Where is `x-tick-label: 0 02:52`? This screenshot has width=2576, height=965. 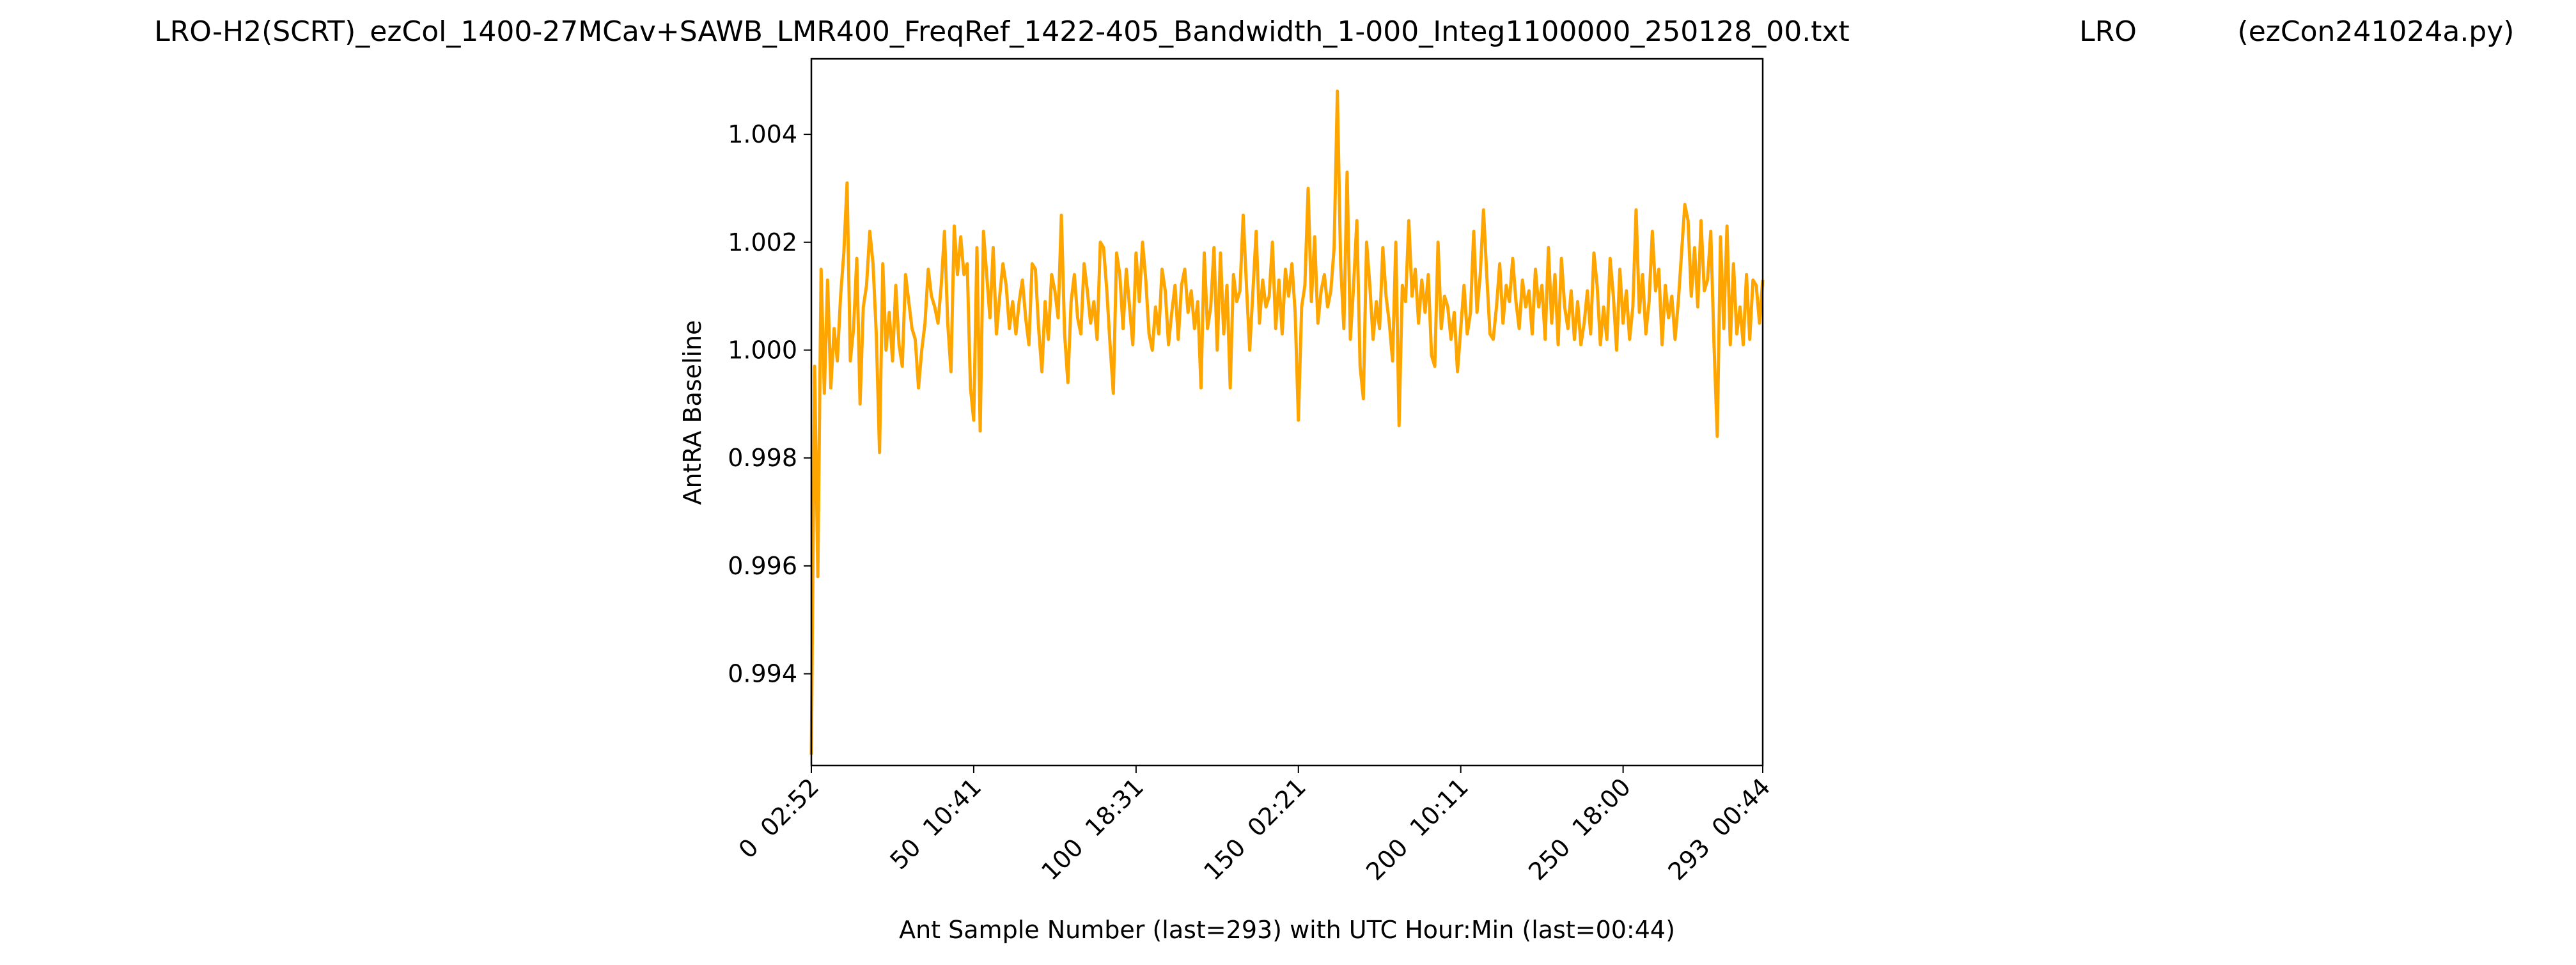
x-tick-label: 0 02:52 is located at coordinates (779, 818).